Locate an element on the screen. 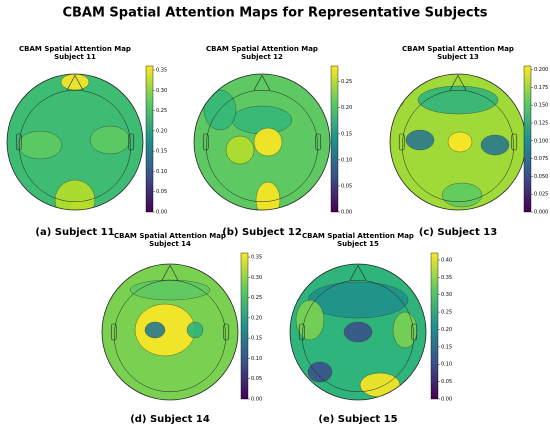 Image resolution: width=550 pixels, height=429 pixels. panel-subtitle: Subject 13 is located at coordinates (458, 57).